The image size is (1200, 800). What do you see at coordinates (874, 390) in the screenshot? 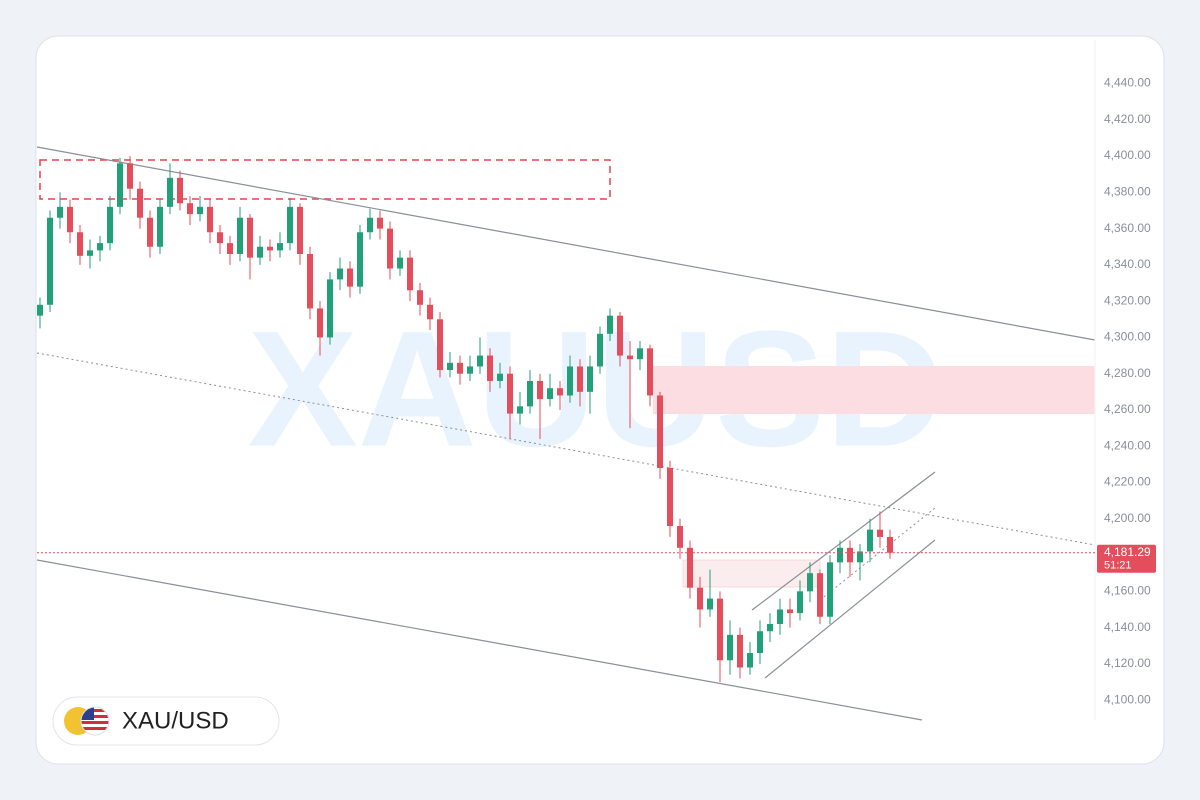
I see `resistance-zone` at bounding box center [874, 390].